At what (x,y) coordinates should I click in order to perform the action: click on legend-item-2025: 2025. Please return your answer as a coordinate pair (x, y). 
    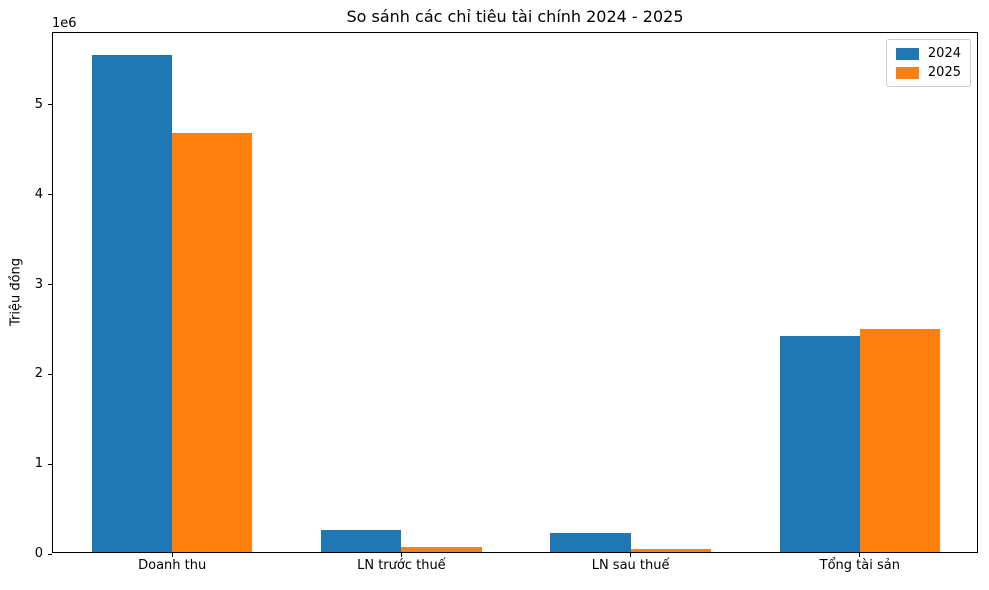
    Looking at the image, I should click on (928, 72).